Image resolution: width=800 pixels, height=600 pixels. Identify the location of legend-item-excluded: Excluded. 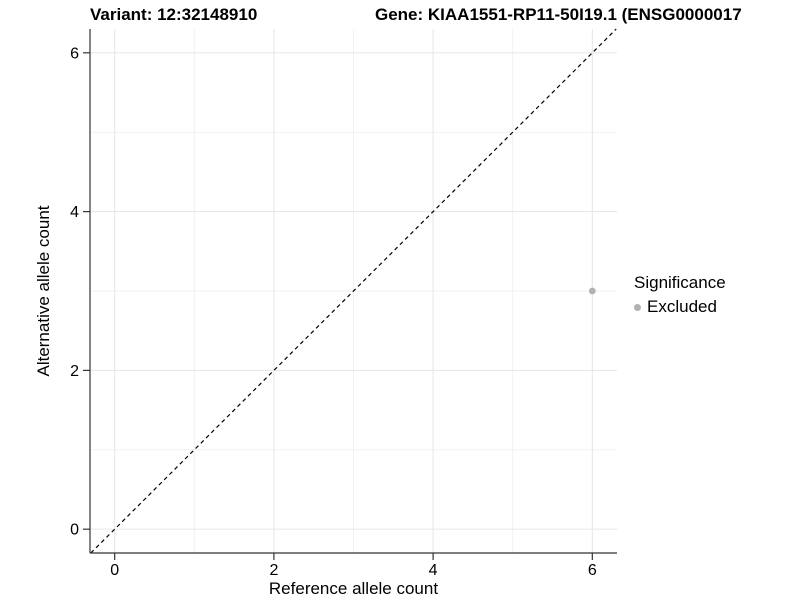
(680, 307).